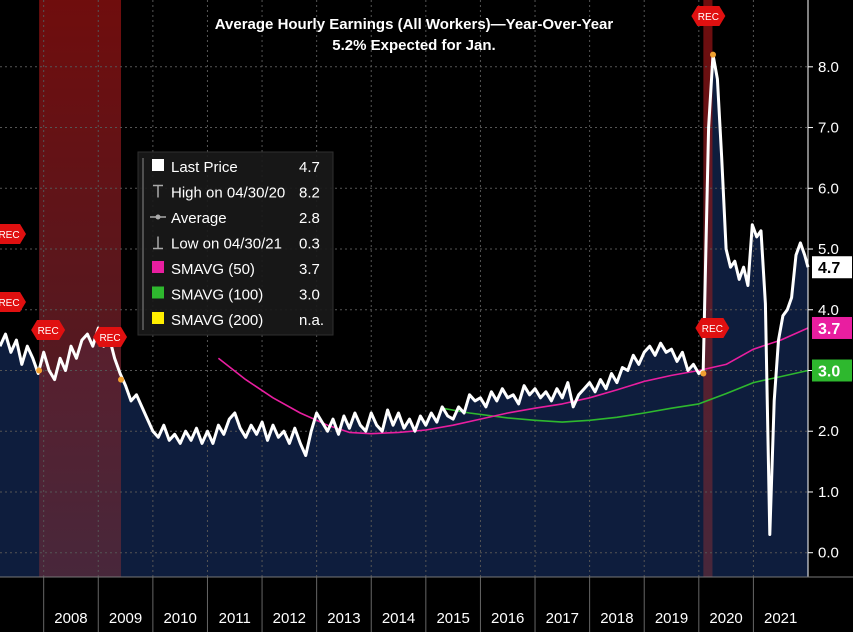 The width and height of the screenshot is (853, 632). I want to click on x-tick-label: 2019, so click(671, 618).